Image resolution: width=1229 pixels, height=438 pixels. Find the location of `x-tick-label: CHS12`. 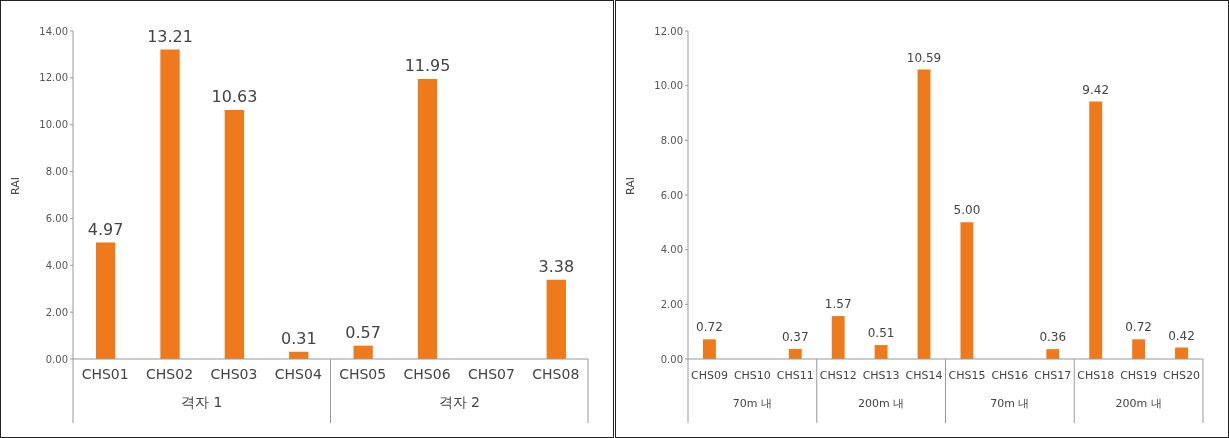

x-tick-label: CHS12 is located at coordinates (838, 375).